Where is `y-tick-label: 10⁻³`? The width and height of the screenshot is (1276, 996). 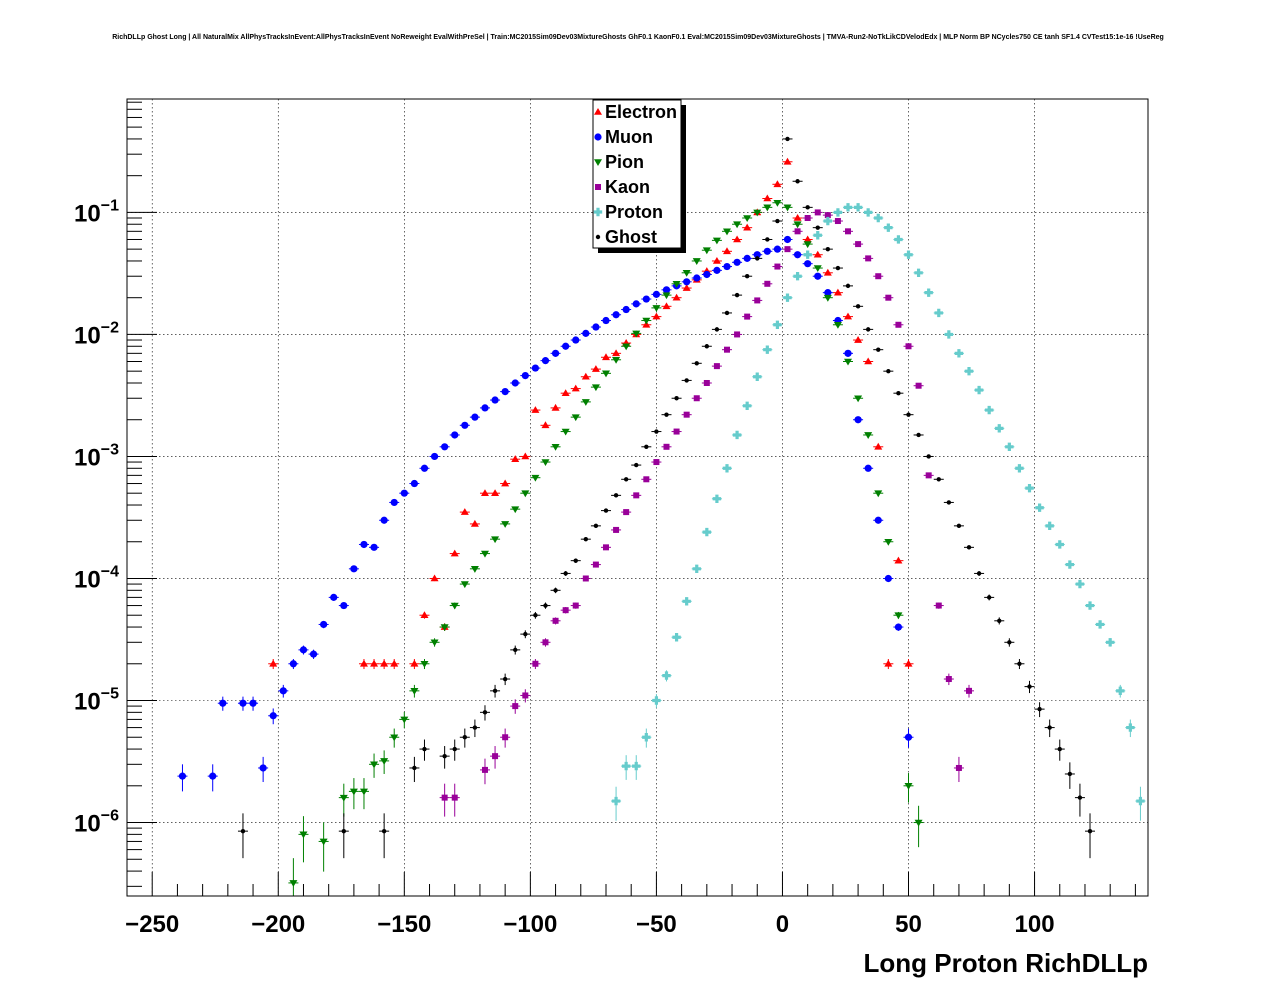
y-tick-label: 10⁻³ is located at coordinates (96, 456).